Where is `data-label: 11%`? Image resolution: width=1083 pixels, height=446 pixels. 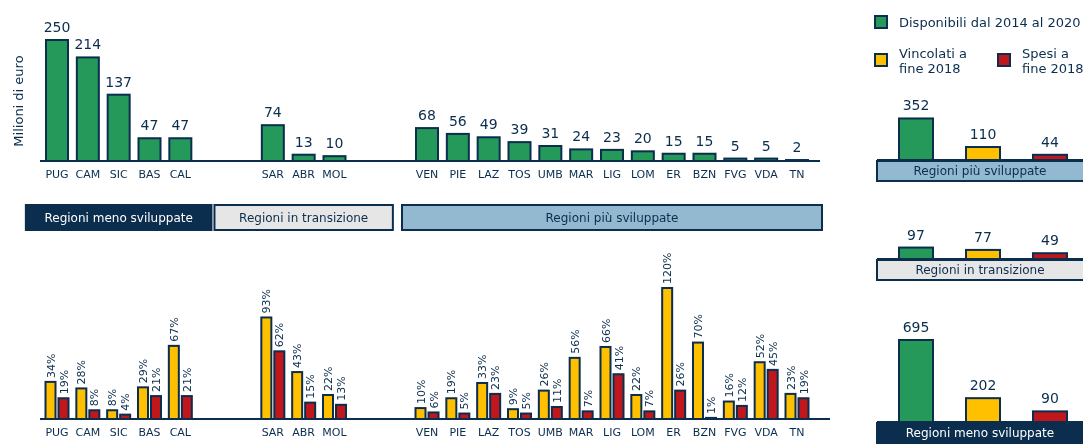 data-label: 11% is located at coordinates (557, 390).